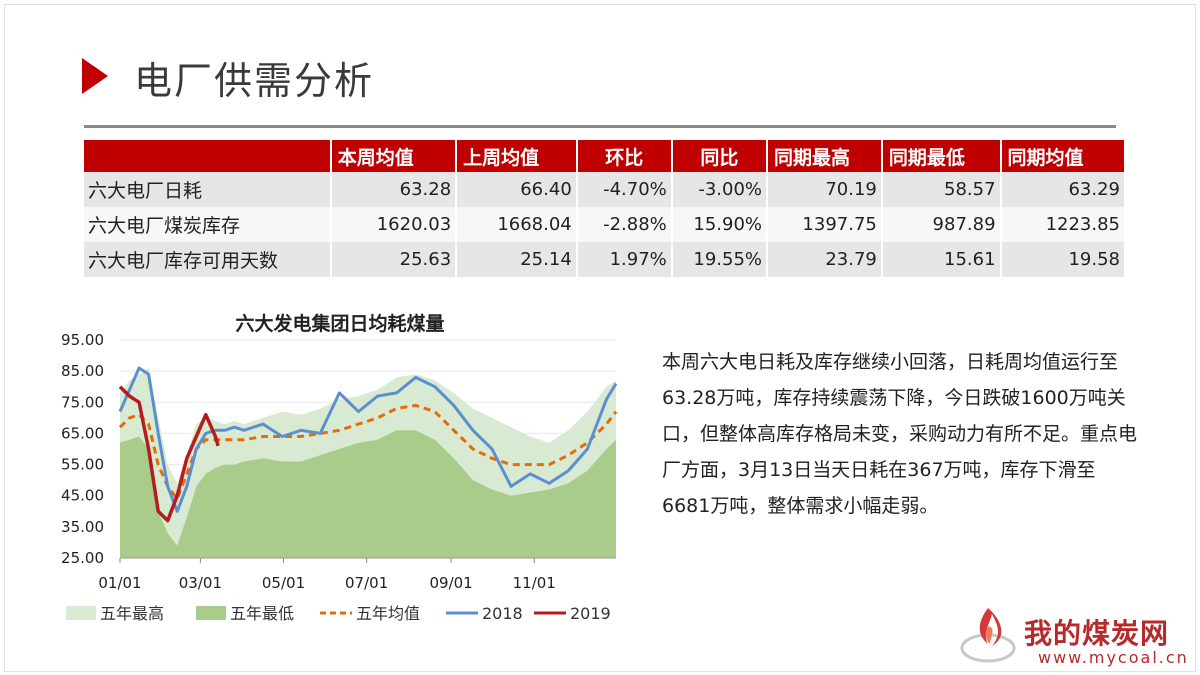  Describe the element at coordinates (200, 583) in the screenshot. I see `x-tick-label: 03/01` at that location.